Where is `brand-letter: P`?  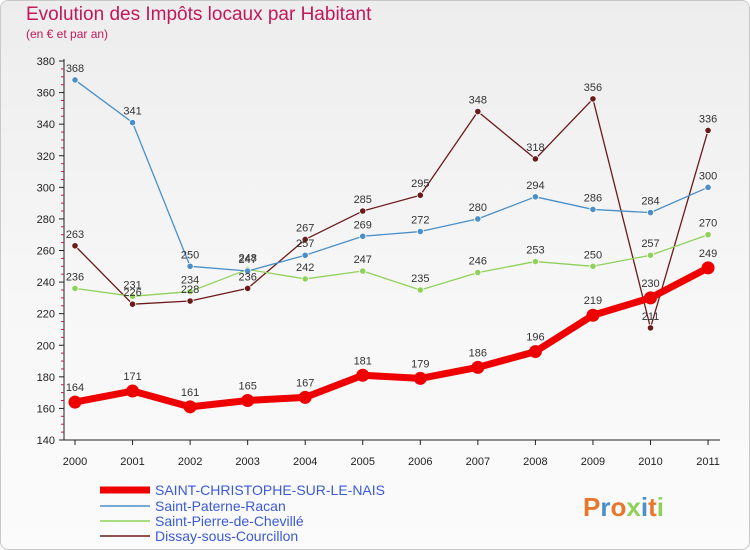 brand-letter: P is located at coordinates (591, 507).